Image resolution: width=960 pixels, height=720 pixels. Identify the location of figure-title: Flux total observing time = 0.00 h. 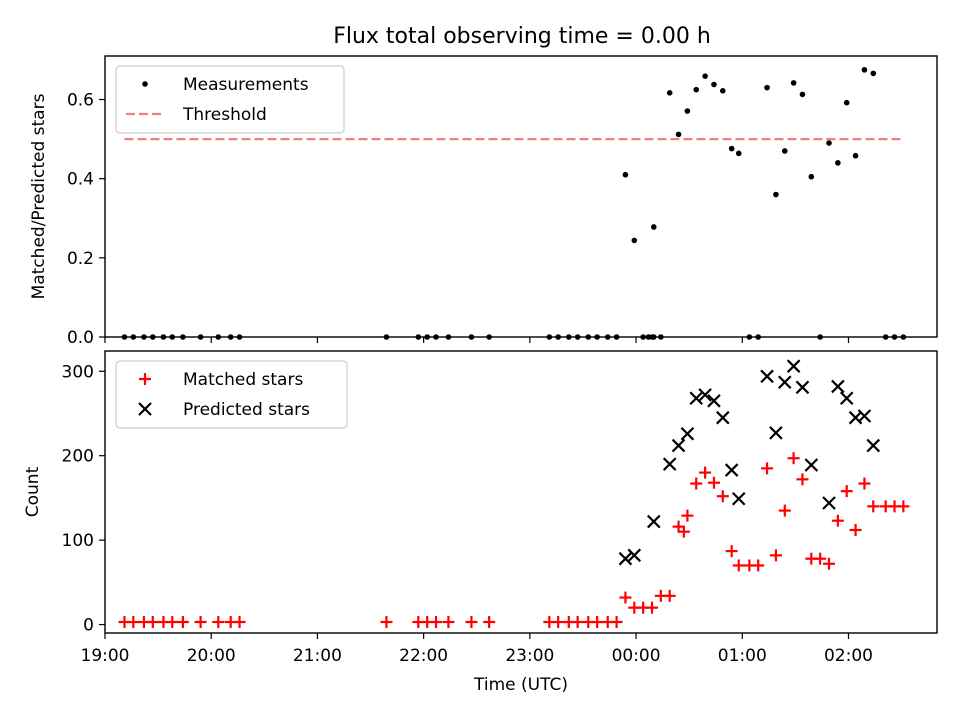
(522, 36).